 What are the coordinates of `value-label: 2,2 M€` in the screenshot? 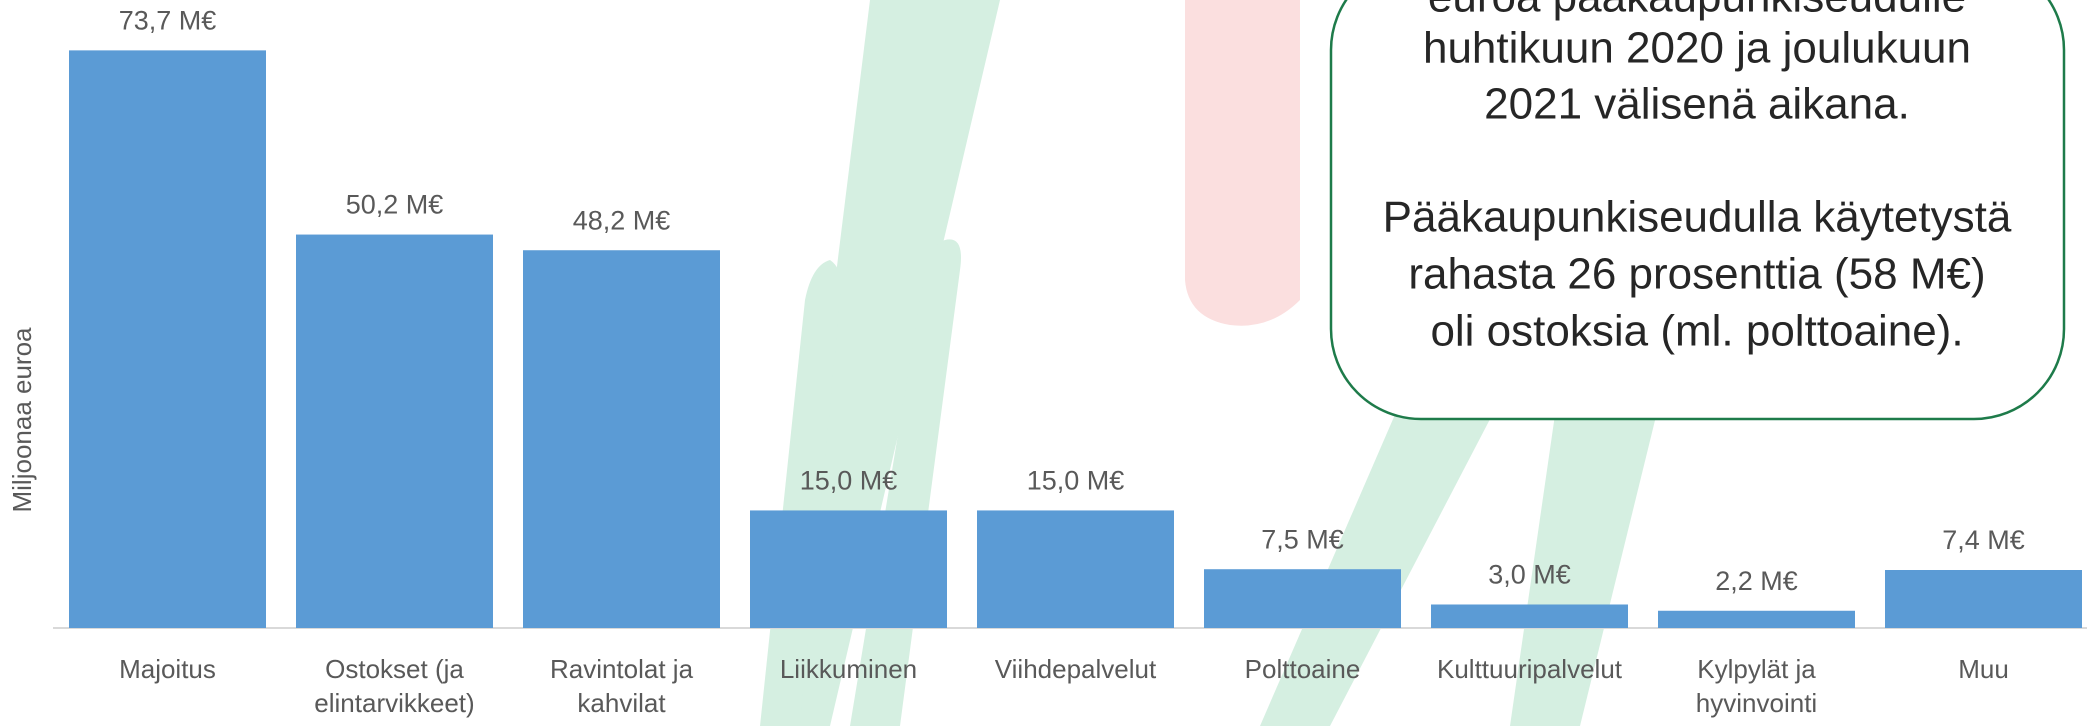 It's located at (1756, 581).